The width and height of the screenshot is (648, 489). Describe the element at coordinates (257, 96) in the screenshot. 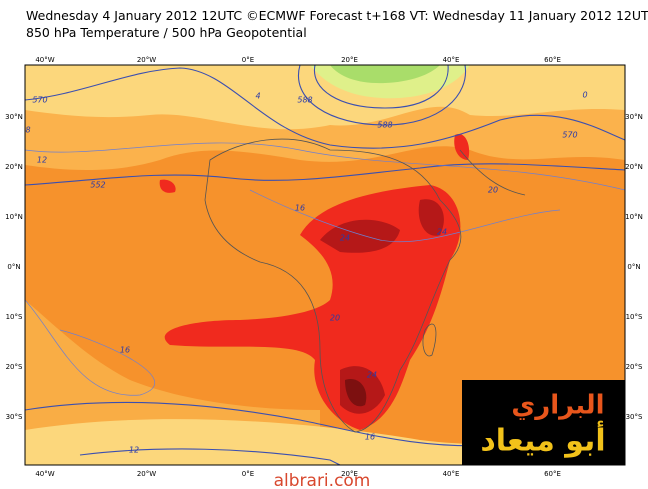

I see `contour-label: 4` at that location.